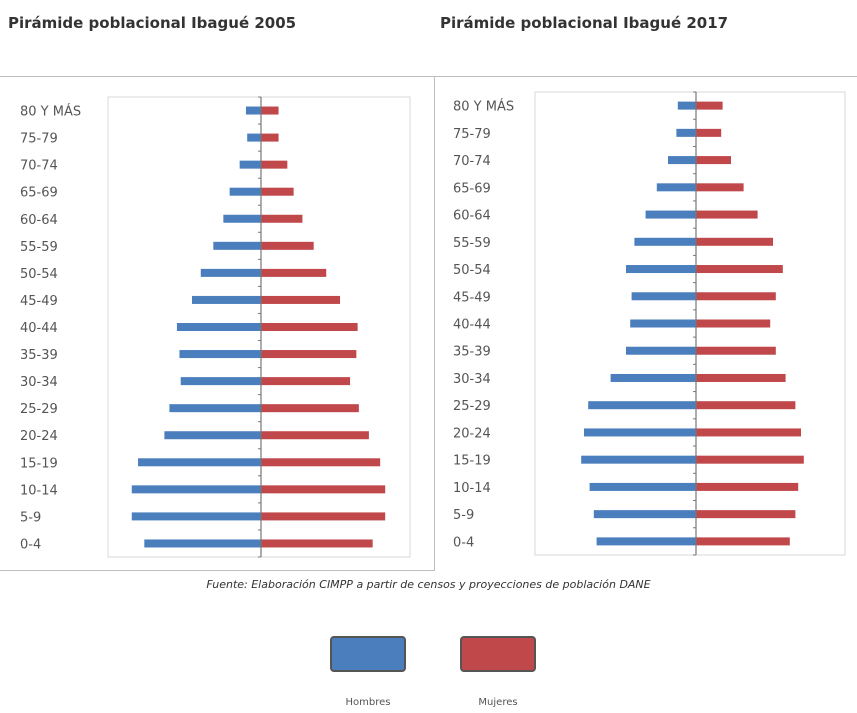 The width and height of the screenshot is (857, 713). I want to click on legend-swatch-hombres, so click(368, 654).